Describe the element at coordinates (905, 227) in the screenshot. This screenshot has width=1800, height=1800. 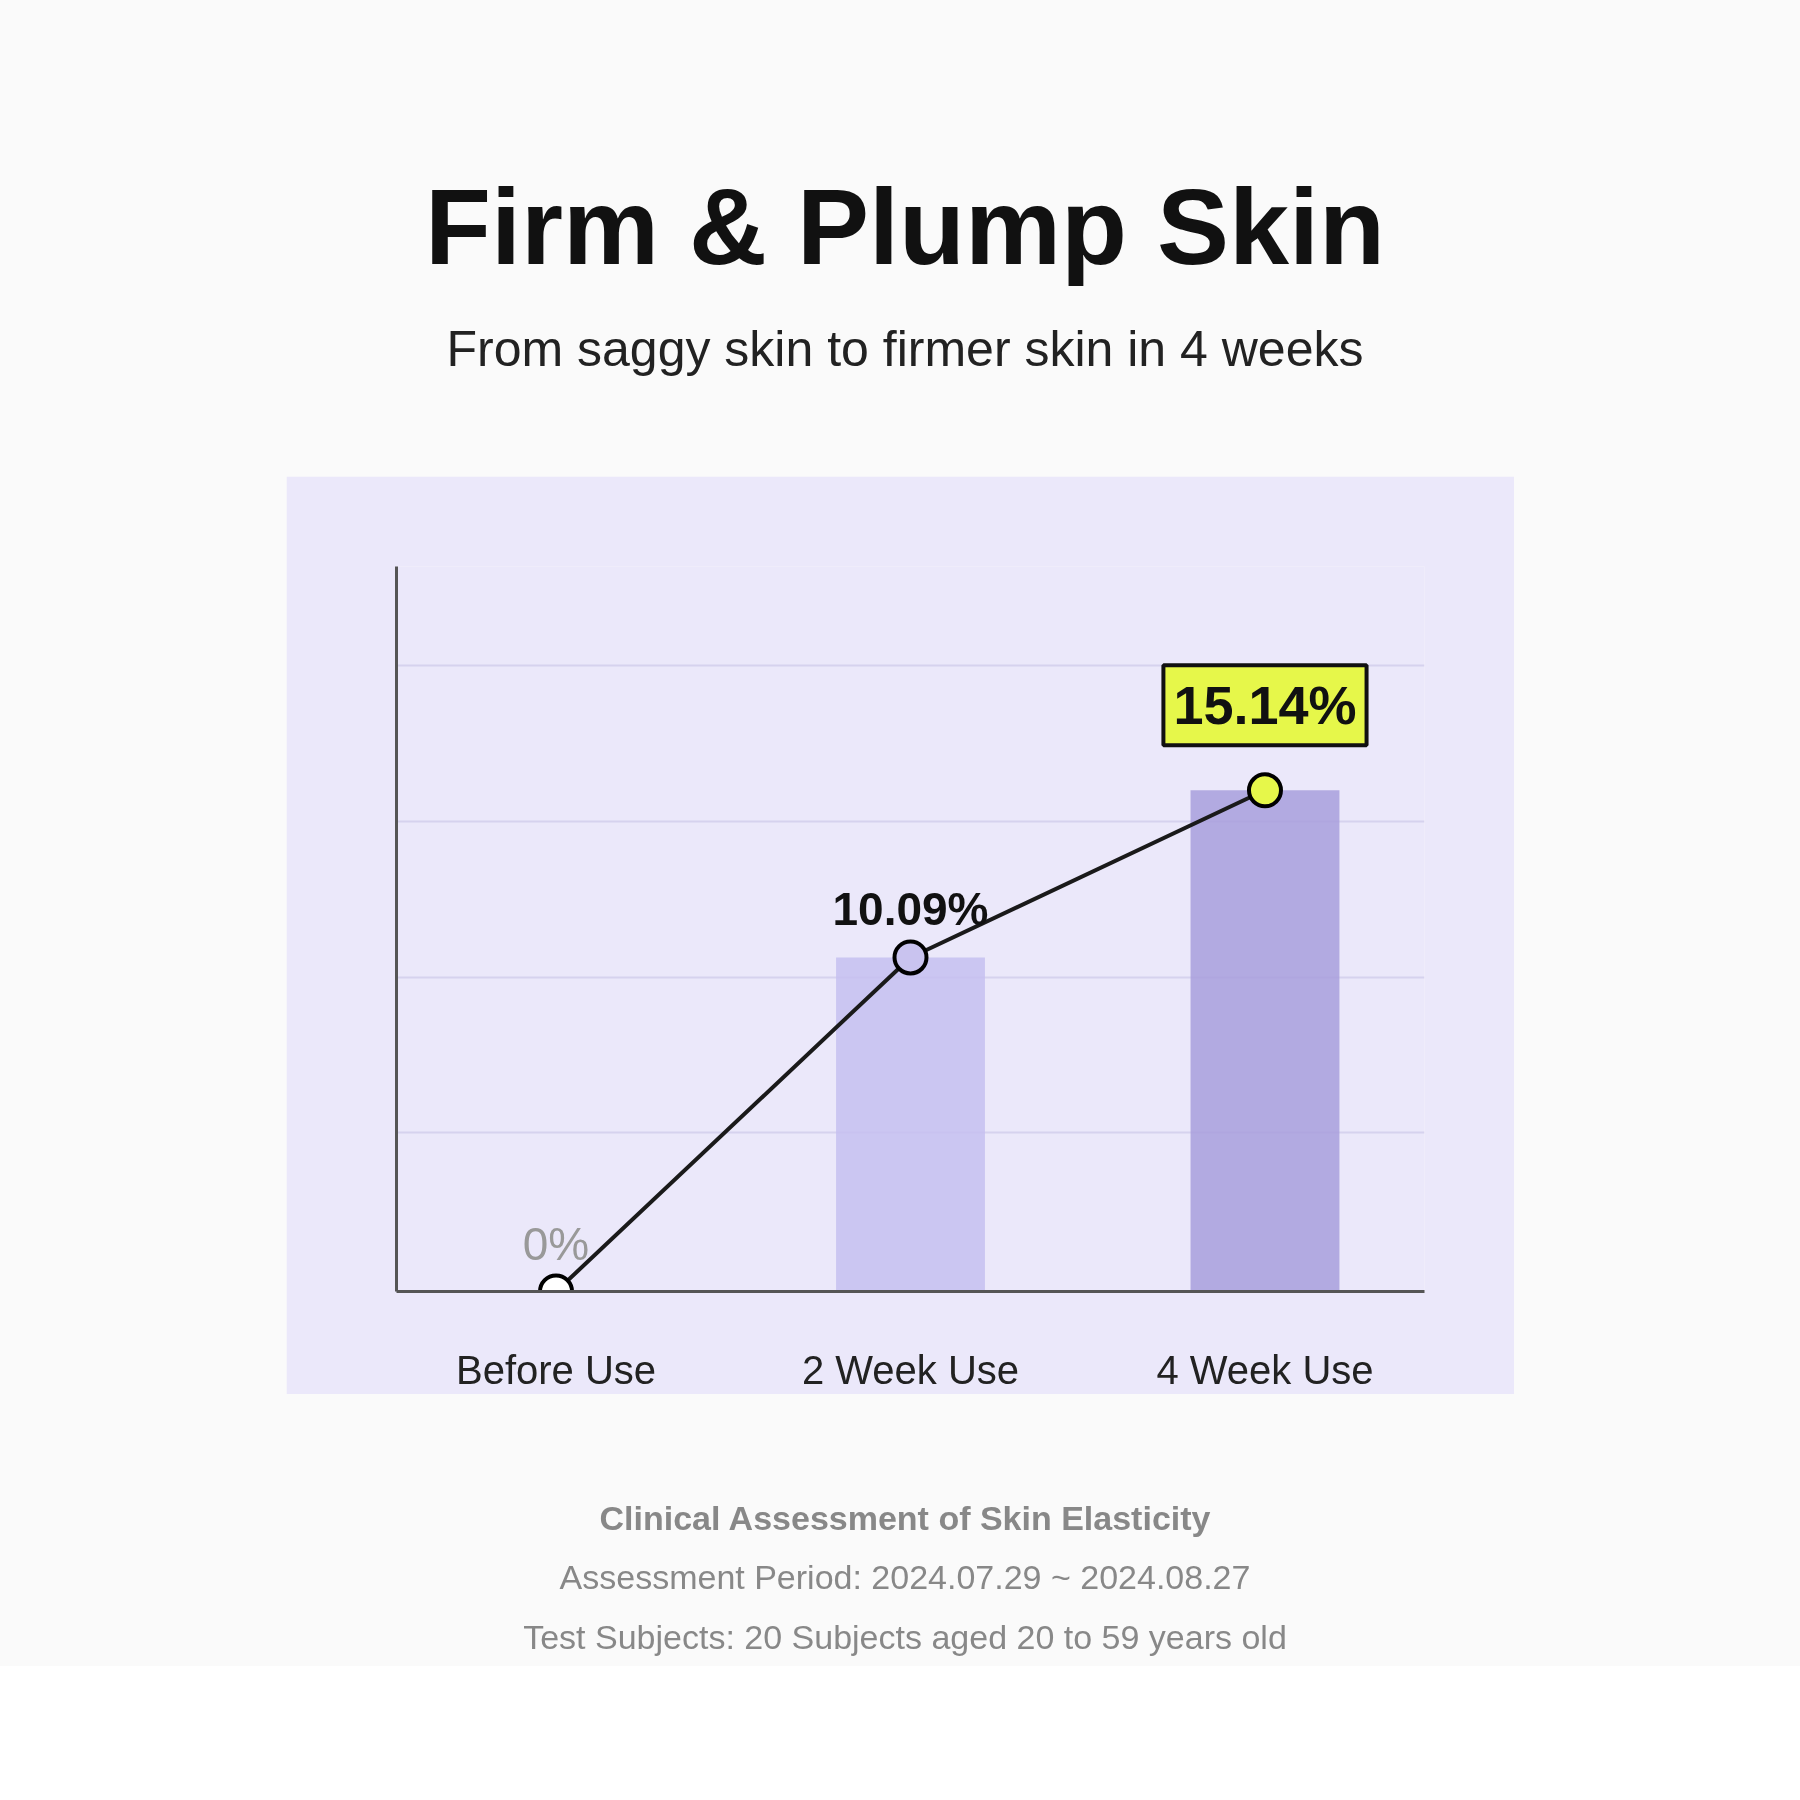
I see `chart-title: Firm & Plump Skin` at that location.